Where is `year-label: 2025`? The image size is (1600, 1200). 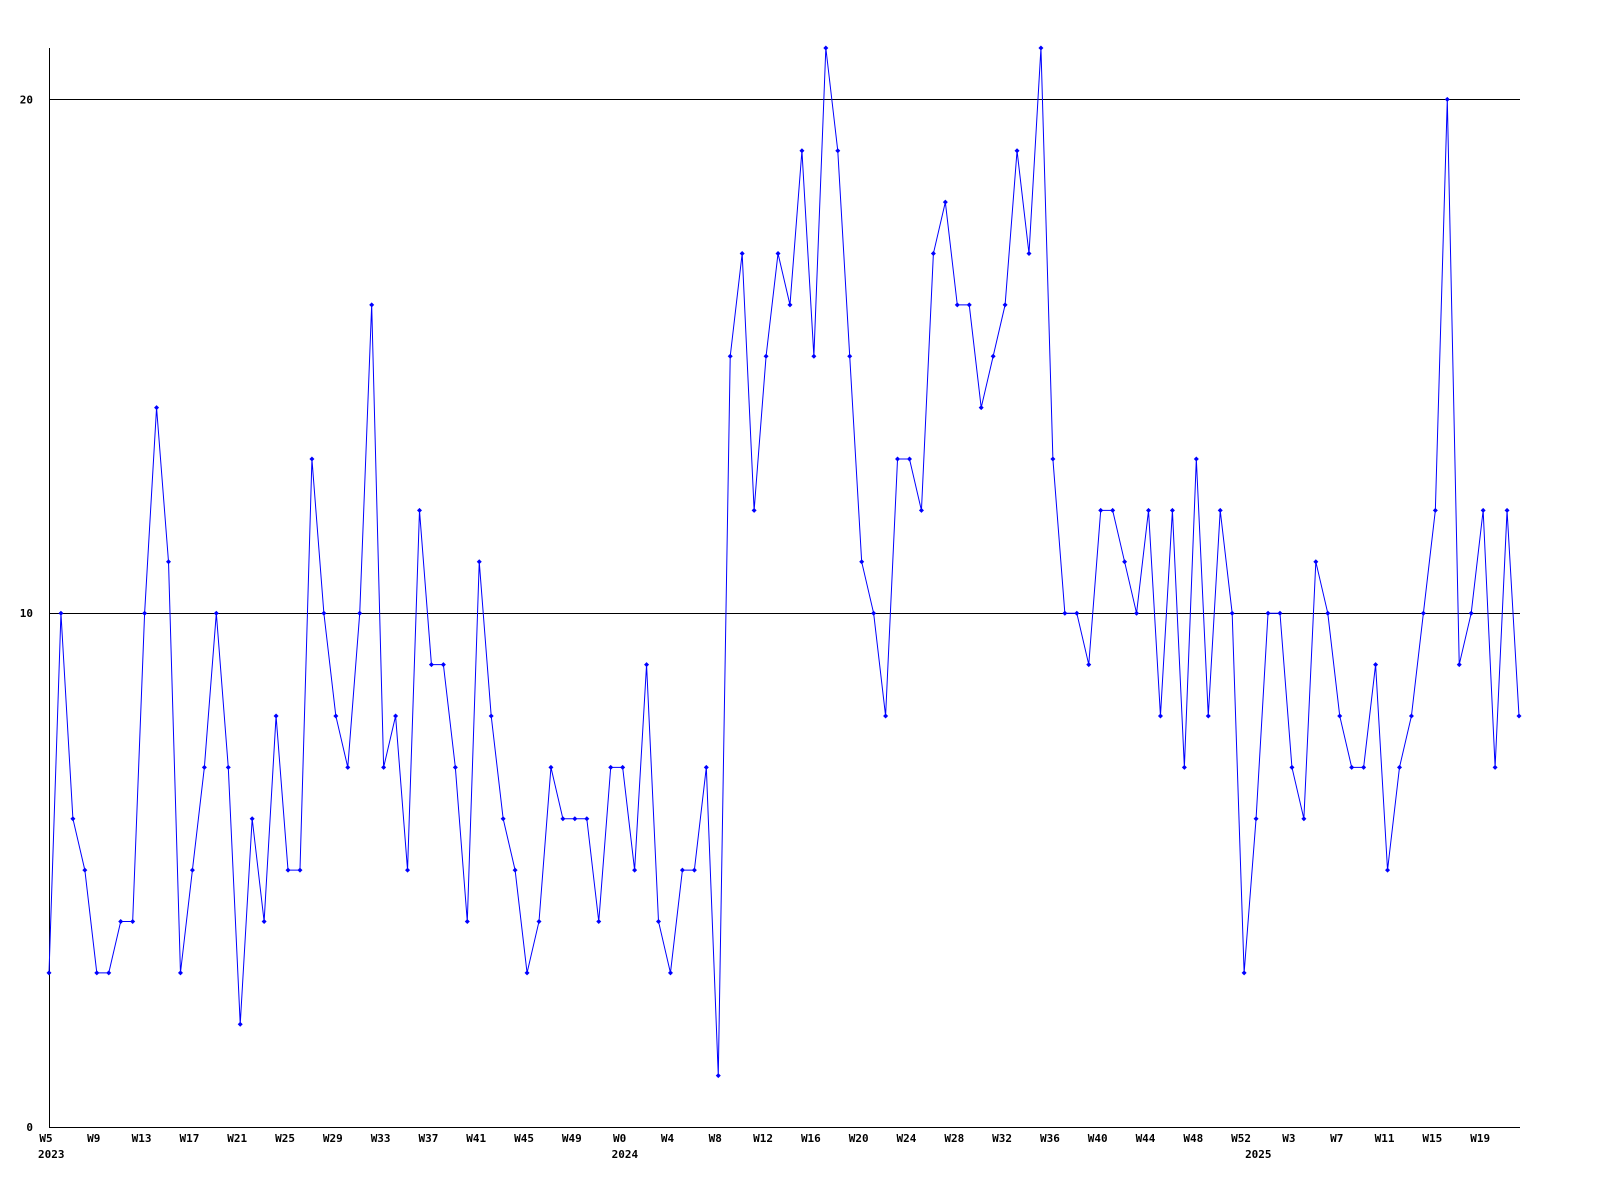
year-label: 2025 is located at coordinates (1258, 1154).